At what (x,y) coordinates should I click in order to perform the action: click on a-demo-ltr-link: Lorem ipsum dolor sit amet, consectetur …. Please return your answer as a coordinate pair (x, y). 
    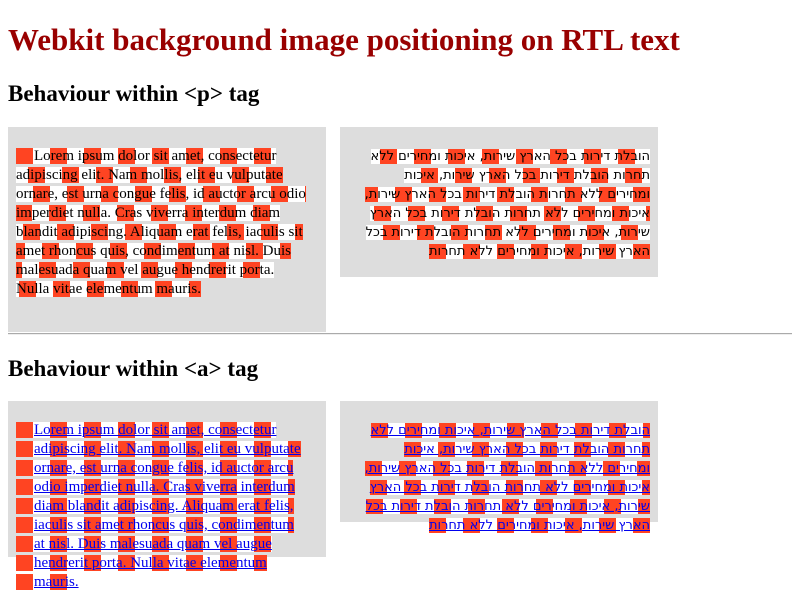
    Looking at the image, I should click on (158, 506).